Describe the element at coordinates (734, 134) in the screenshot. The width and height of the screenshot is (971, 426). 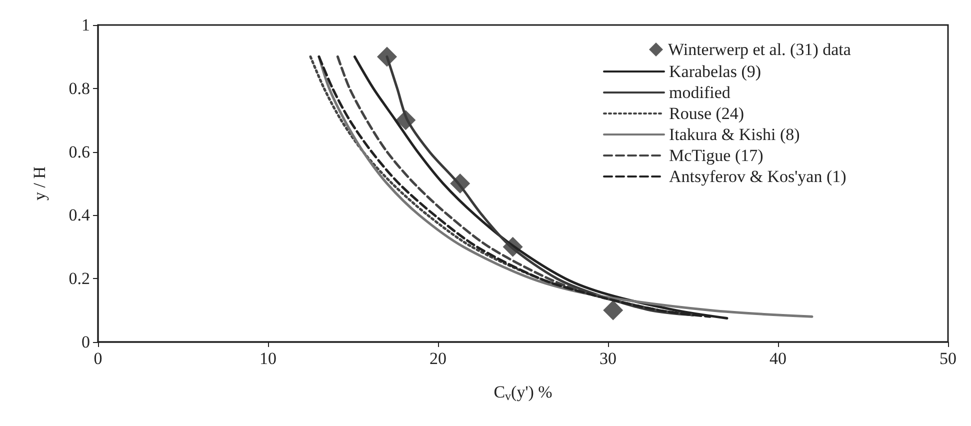
I see `legend-label: Itakura & Kishi (8)` at that location.